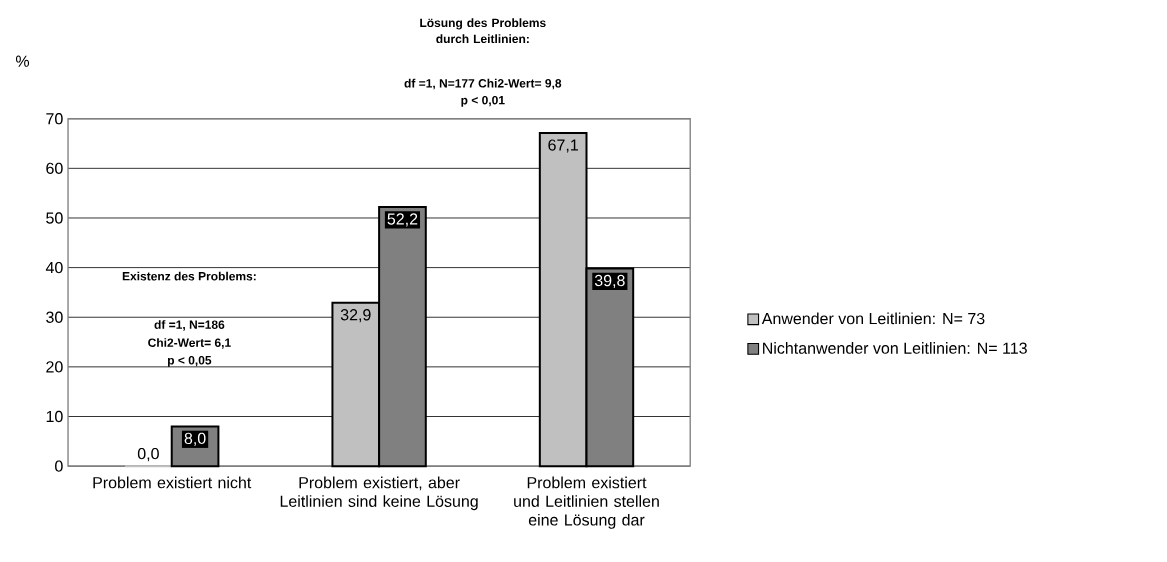 Image resolution: width=1167 pixels, height=562 pixels. Describe the element at coordinates (54, 118) in the screenshot. I see `y-tick-label: 70` at that location.